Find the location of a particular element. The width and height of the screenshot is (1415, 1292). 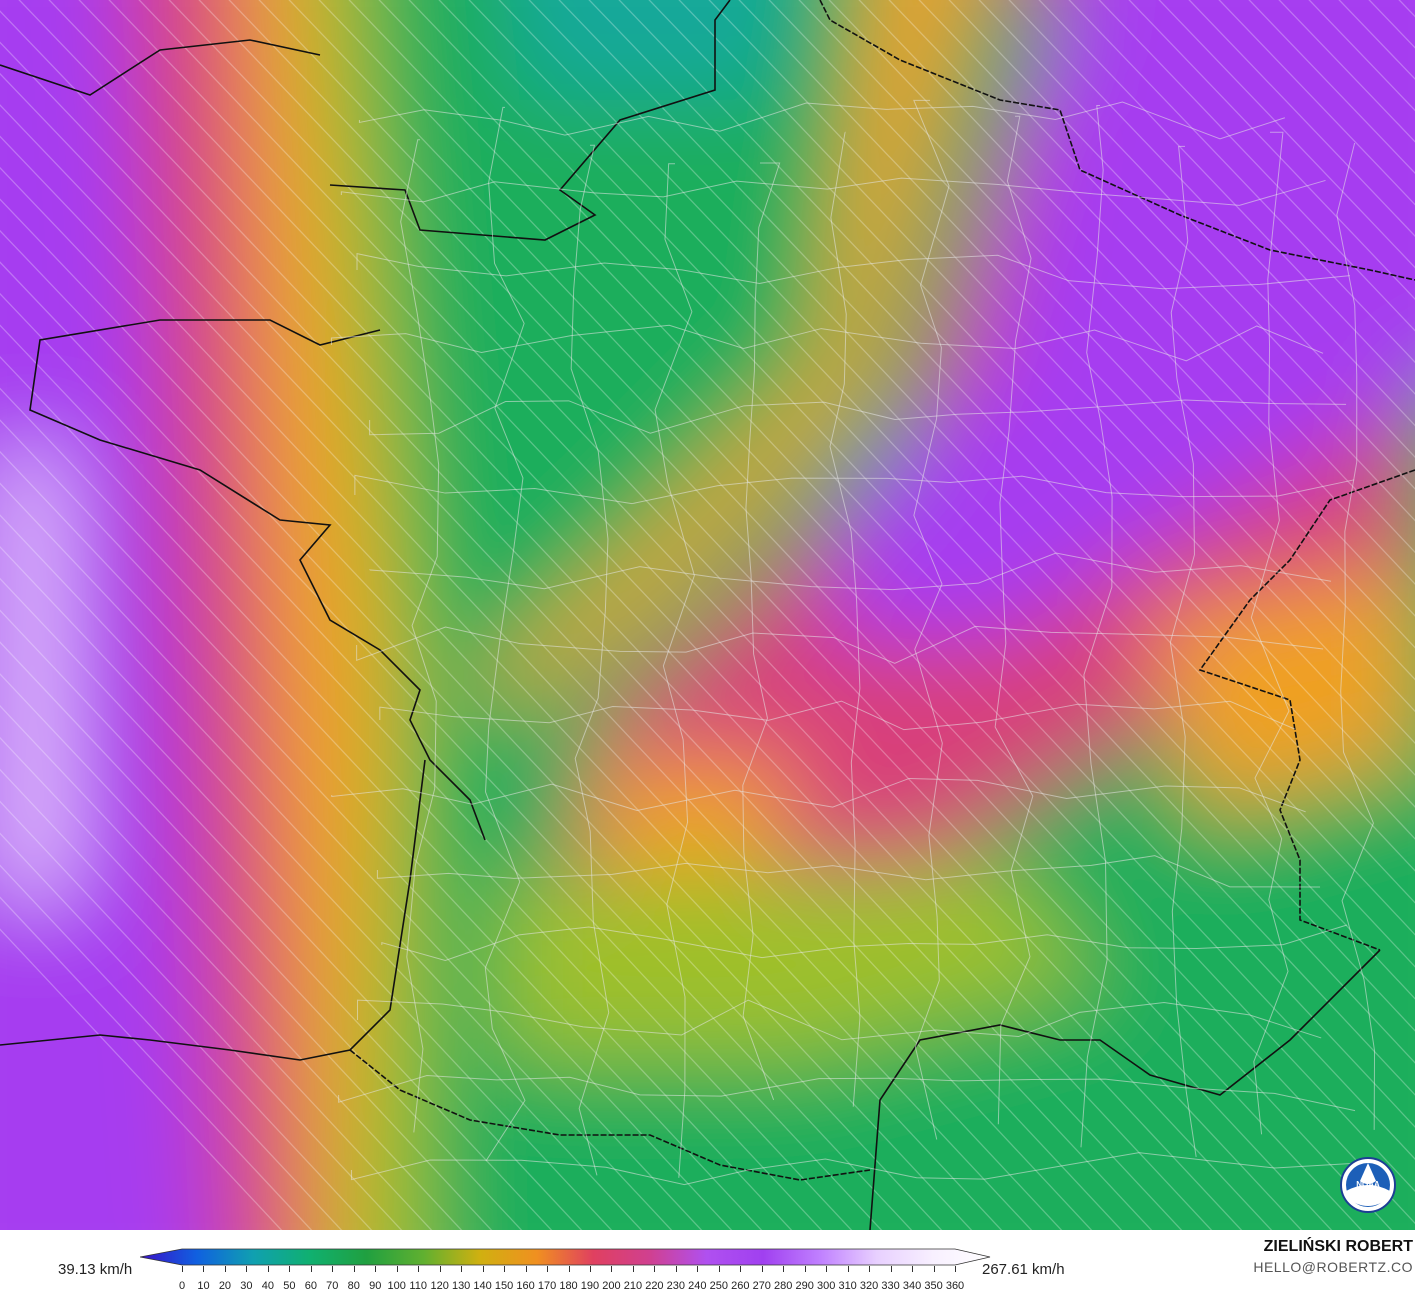

colorbar-tick-label: 30 is located at coordinates (246, 1286).